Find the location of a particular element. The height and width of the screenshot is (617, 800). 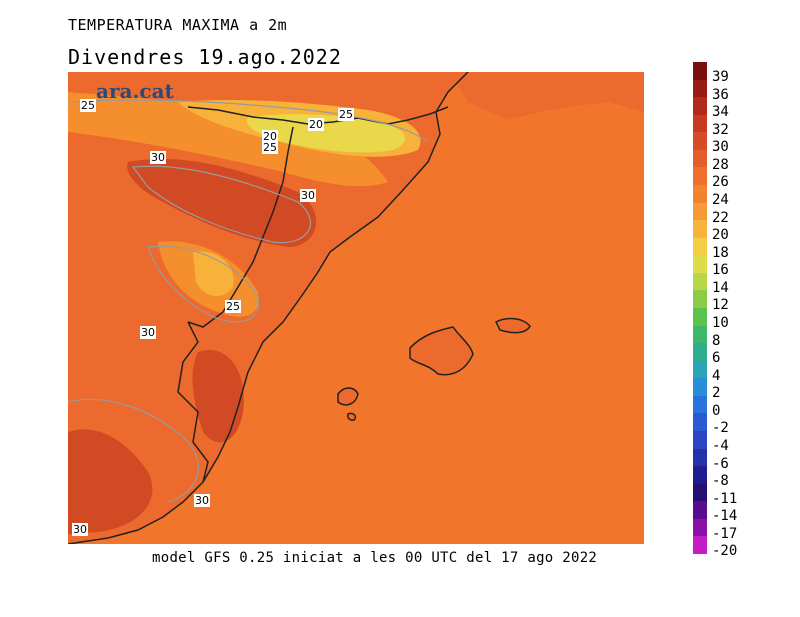

contour-line-25-interior is located at coordinates (203, 284).